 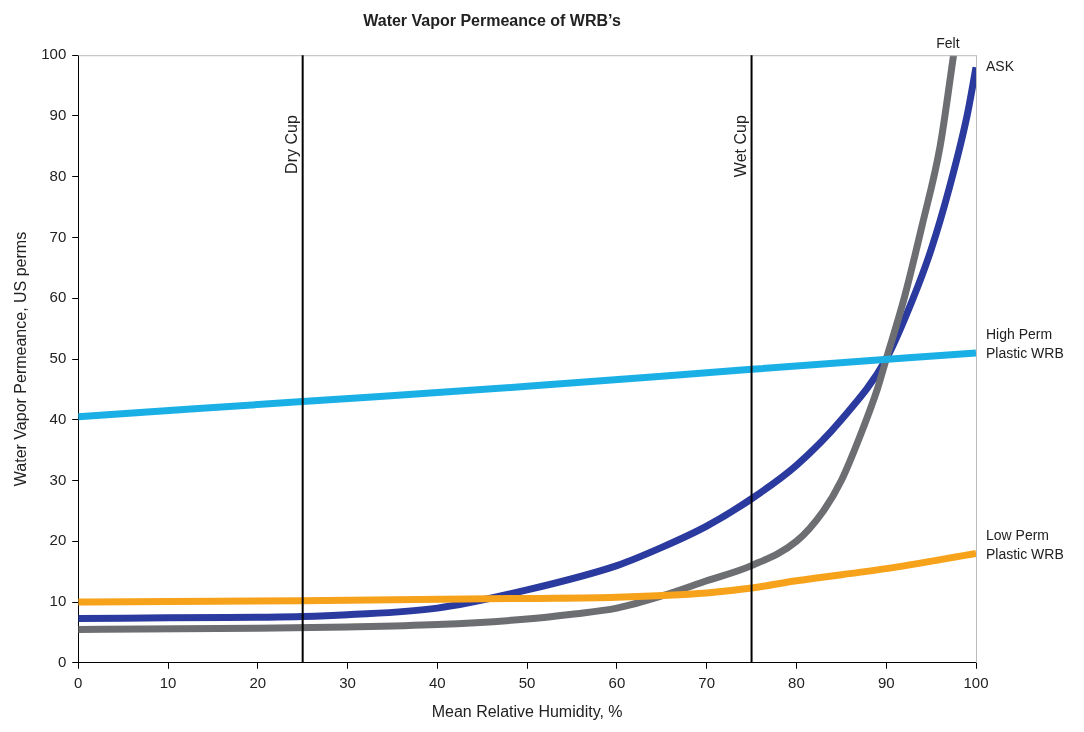 What do you see at coordinates (707, 682) in the screenshot?
I see `x-tick-label: 70` at bounding box center [707, 682].